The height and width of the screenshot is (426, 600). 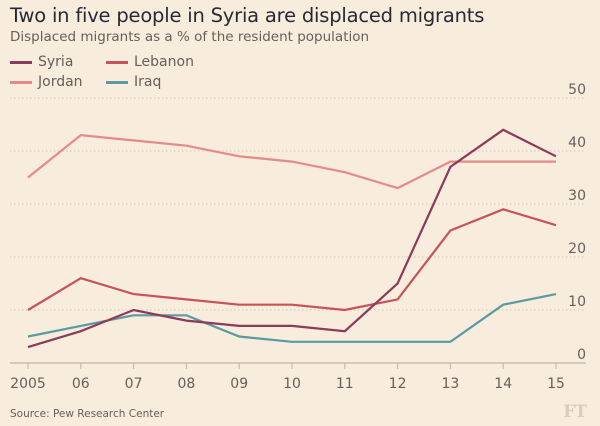 I want to click on legend-swatch-iraq, so click(x=117, y=82).